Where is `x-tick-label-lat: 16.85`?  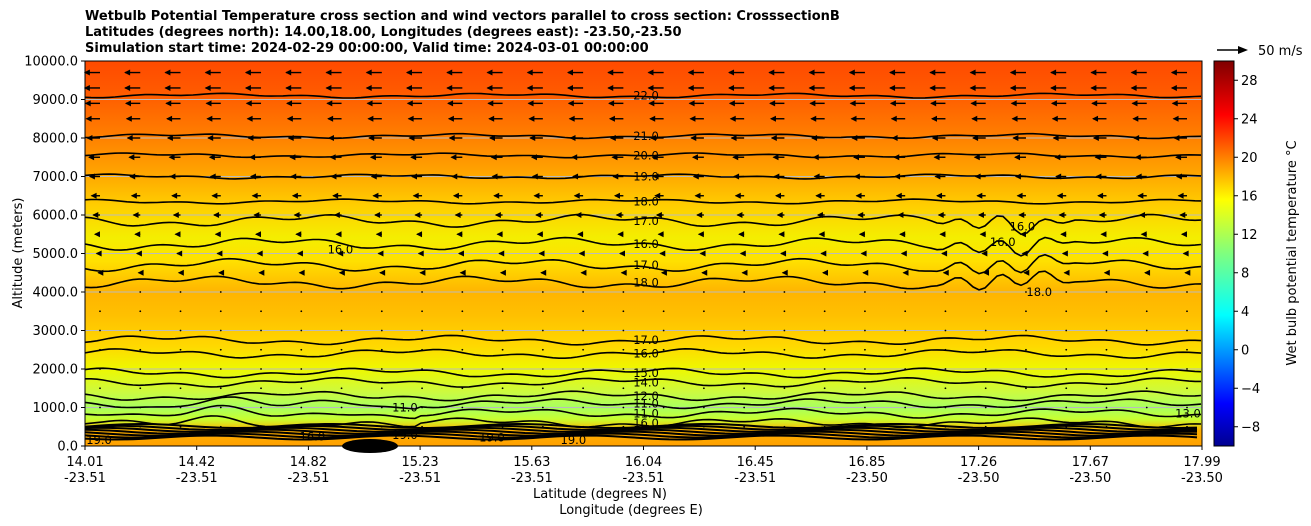 x-tick-label-lat: 16.85 is located at coordinates (866, 462).